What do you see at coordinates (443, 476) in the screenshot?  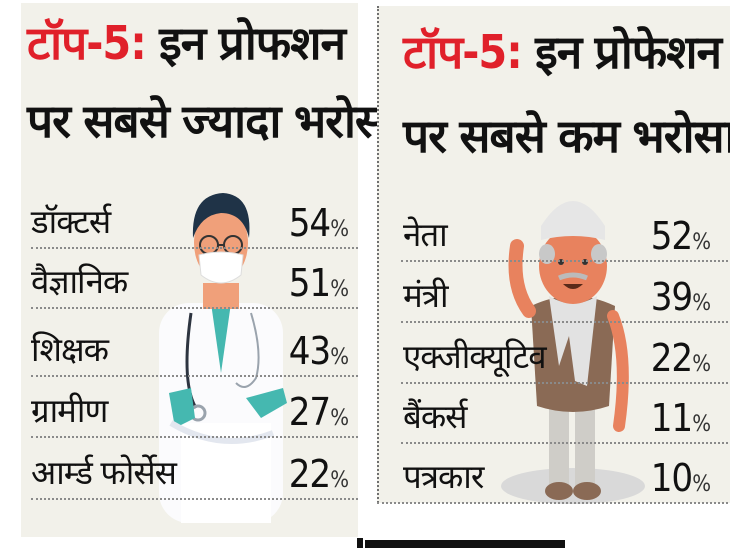 I see `profession-label: पत्रकार` at bounding box center [443, 476].